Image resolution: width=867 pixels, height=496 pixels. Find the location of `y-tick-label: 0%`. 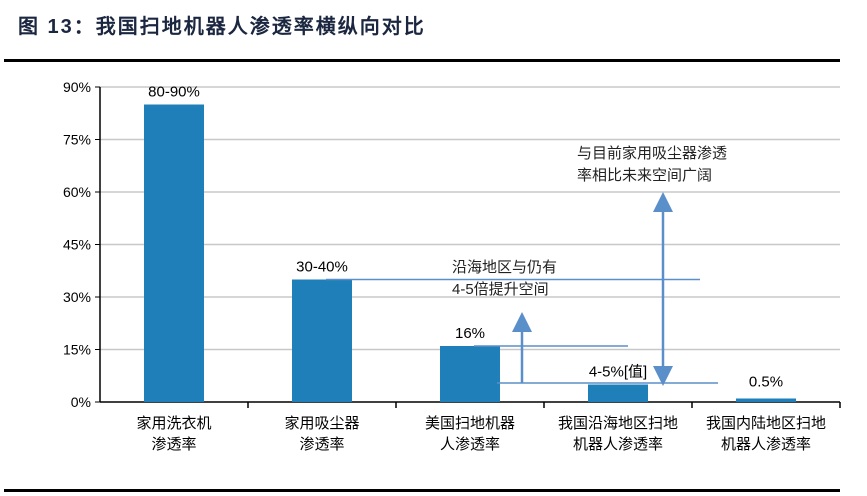

y-tick-label: 0% is located at coordinates (81, 402).